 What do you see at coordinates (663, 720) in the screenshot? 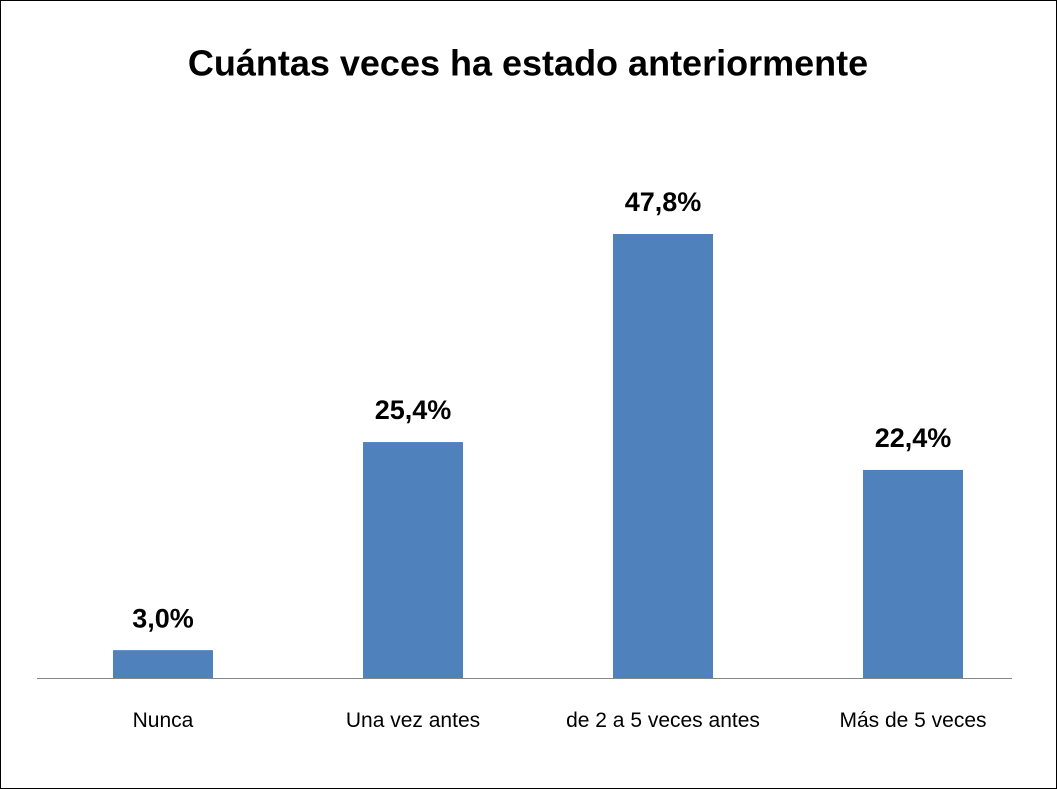
I see `x-tick-label: de 2 a 5 veces antes` at bounding box center [663, 720].